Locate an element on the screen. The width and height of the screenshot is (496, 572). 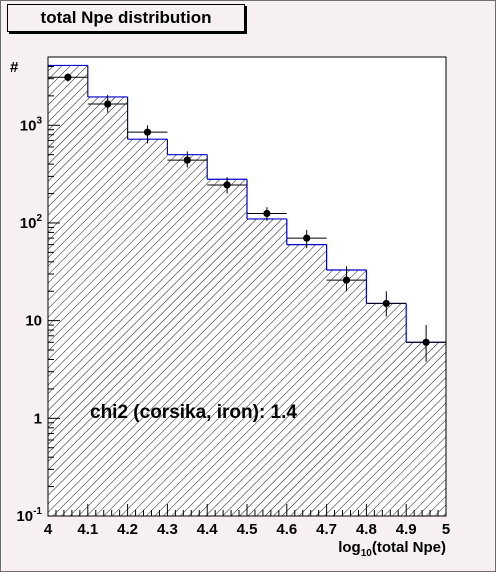
x-axis-label-base: log is located at coordinates (349, 547).